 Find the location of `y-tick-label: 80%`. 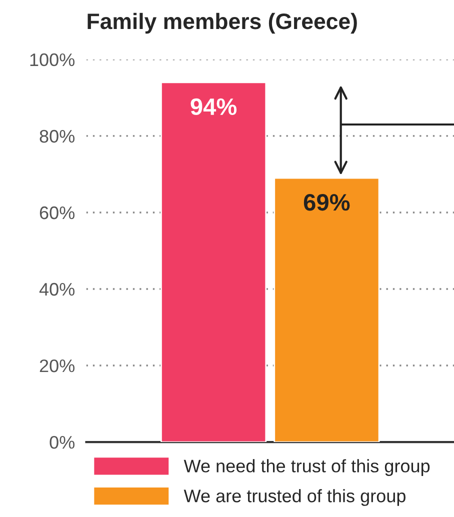

y-tick-label: 80% is located at coordinates (57, 136).